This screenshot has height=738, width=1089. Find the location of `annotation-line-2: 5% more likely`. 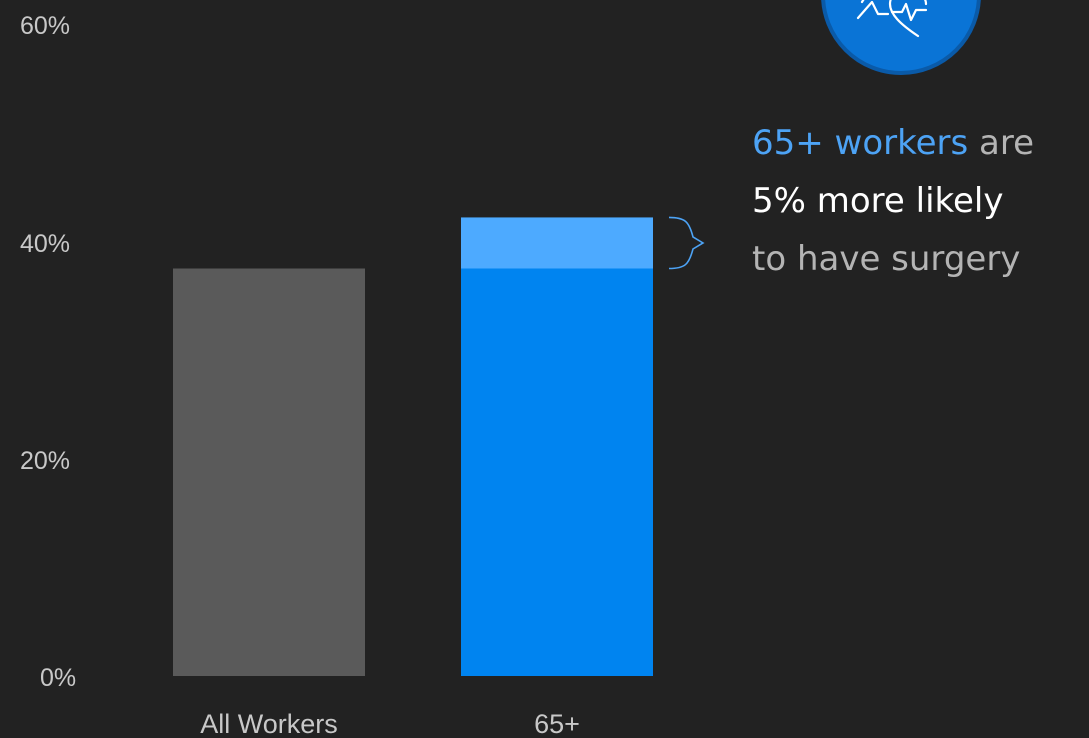

annotation-line-2: 5% more likely is located at coordinates (878, 201).